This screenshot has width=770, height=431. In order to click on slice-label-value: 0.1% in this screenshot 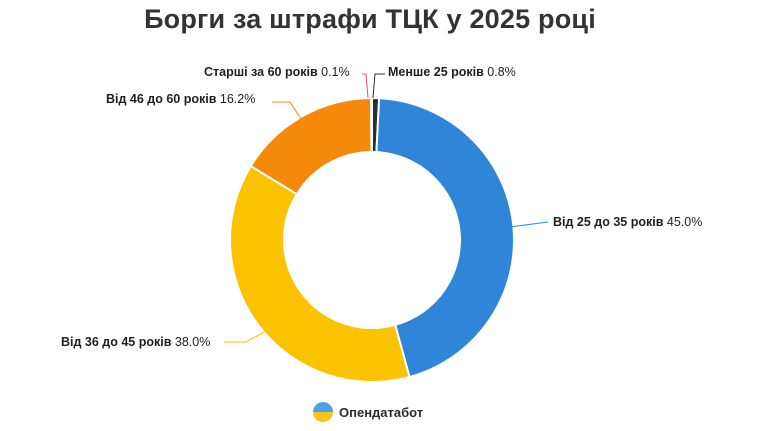, I will do `click(335, 72)`.